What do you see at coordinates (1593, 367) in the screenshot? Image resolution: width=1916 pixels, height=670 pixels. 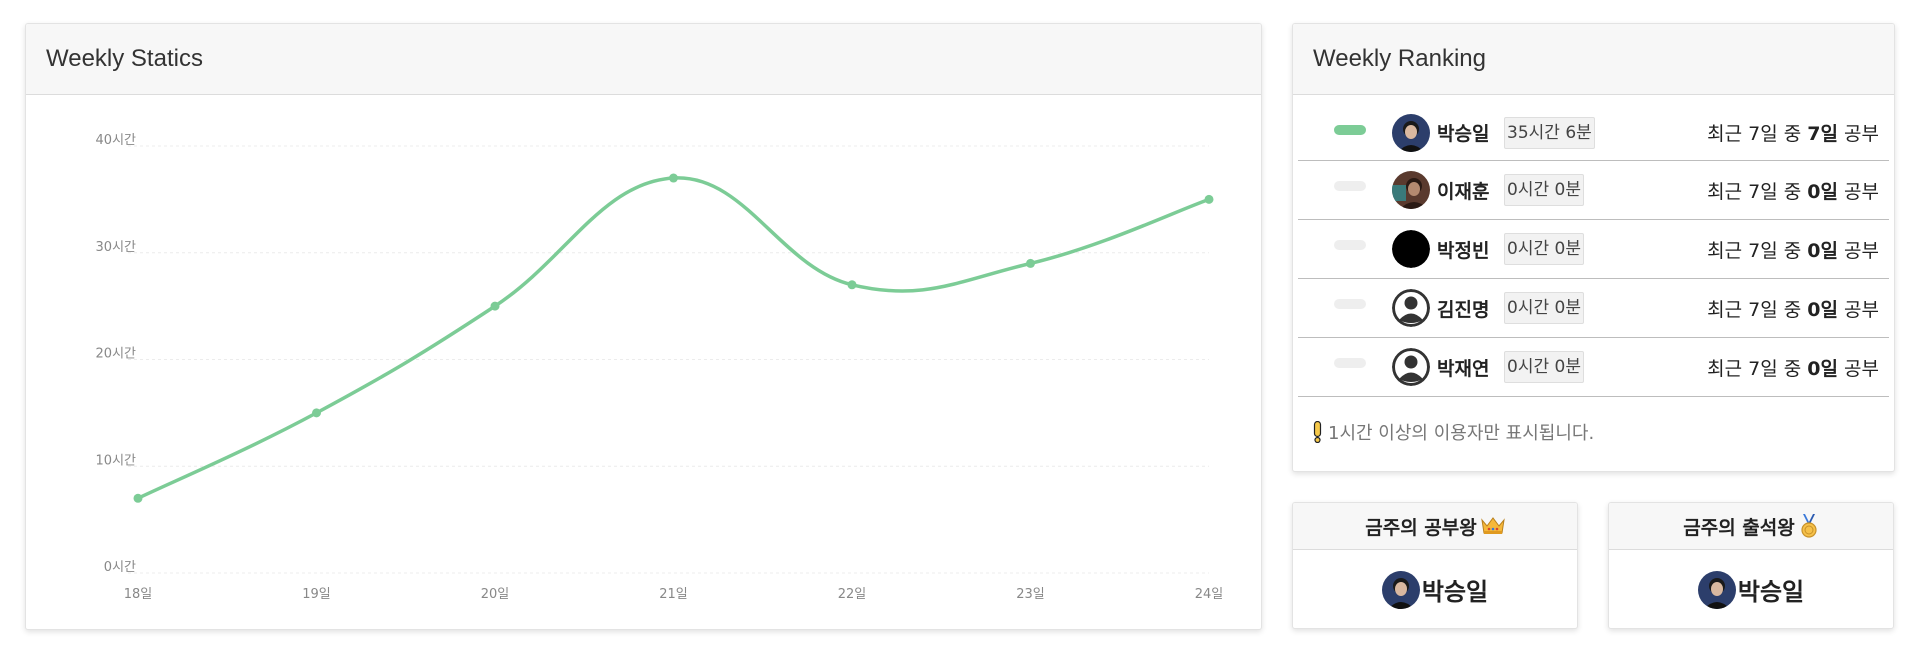 I see `ranking-row: 박재연 0시간 0분 최근 7일 중 0일 공부` at bounding box center [1593, 367].